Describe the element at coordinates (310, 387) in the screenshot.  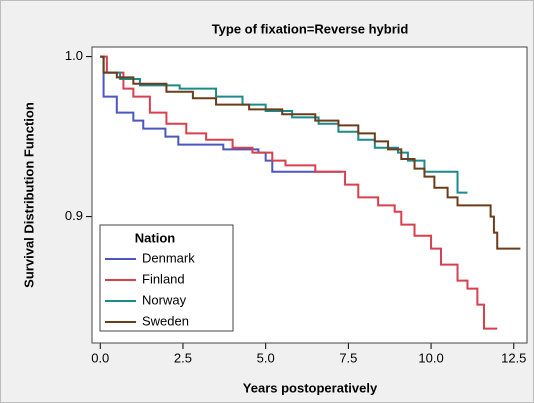
I see `x-axis-label: Years postoperatively` at that location.